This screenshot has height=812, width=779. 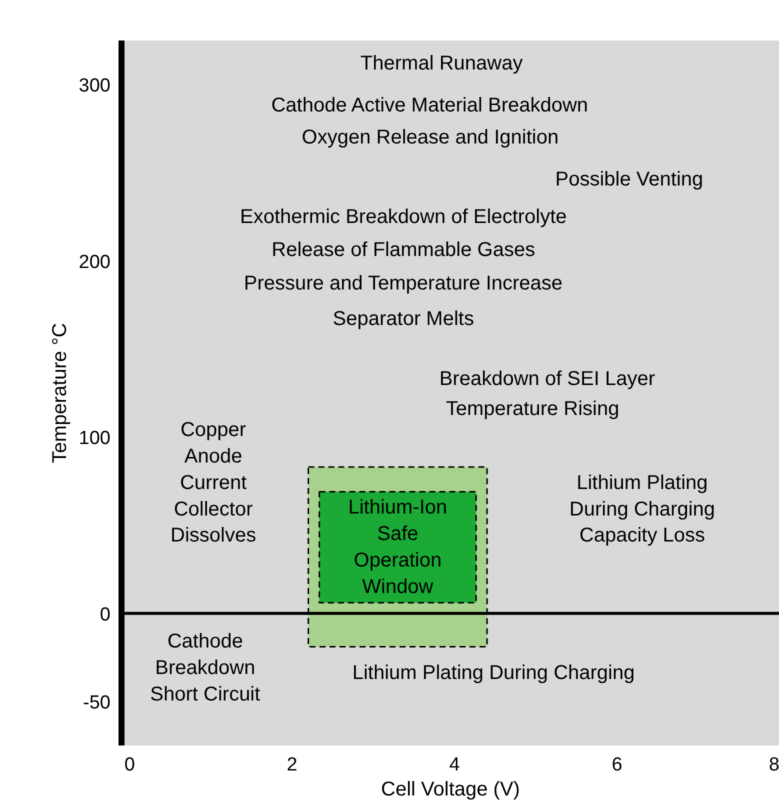 I want to click on x-tick-label: 8, so click(x=773, y=765).